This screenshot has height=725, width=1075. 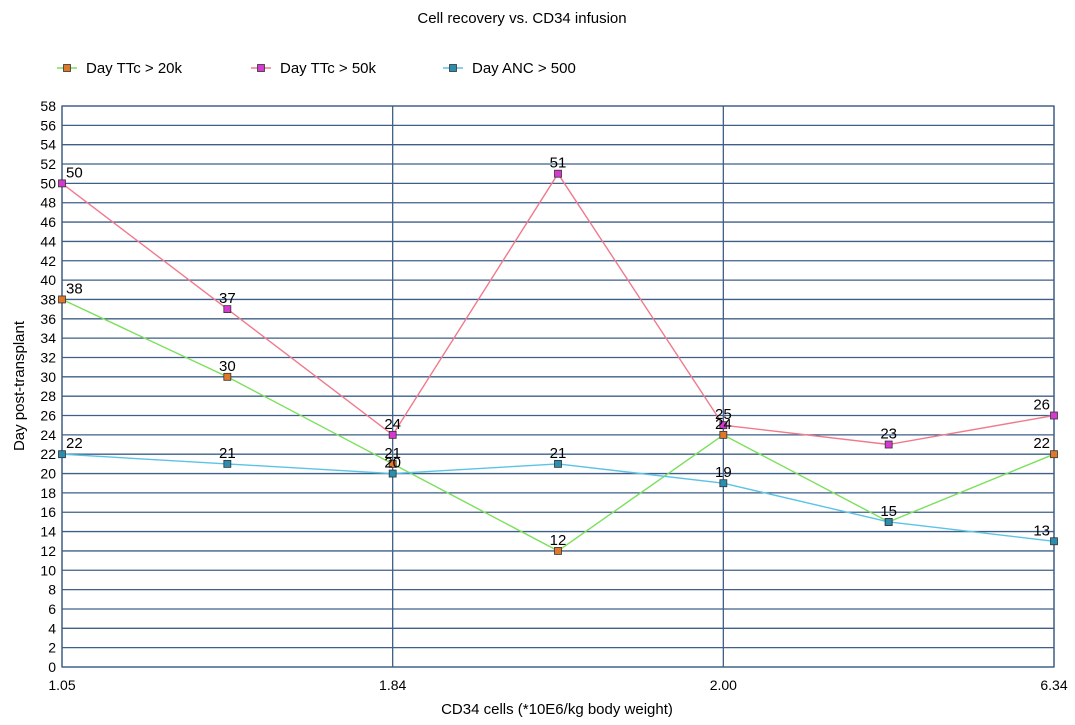 I want to click on y-tick-label: 26, so click(x=48, y=416).